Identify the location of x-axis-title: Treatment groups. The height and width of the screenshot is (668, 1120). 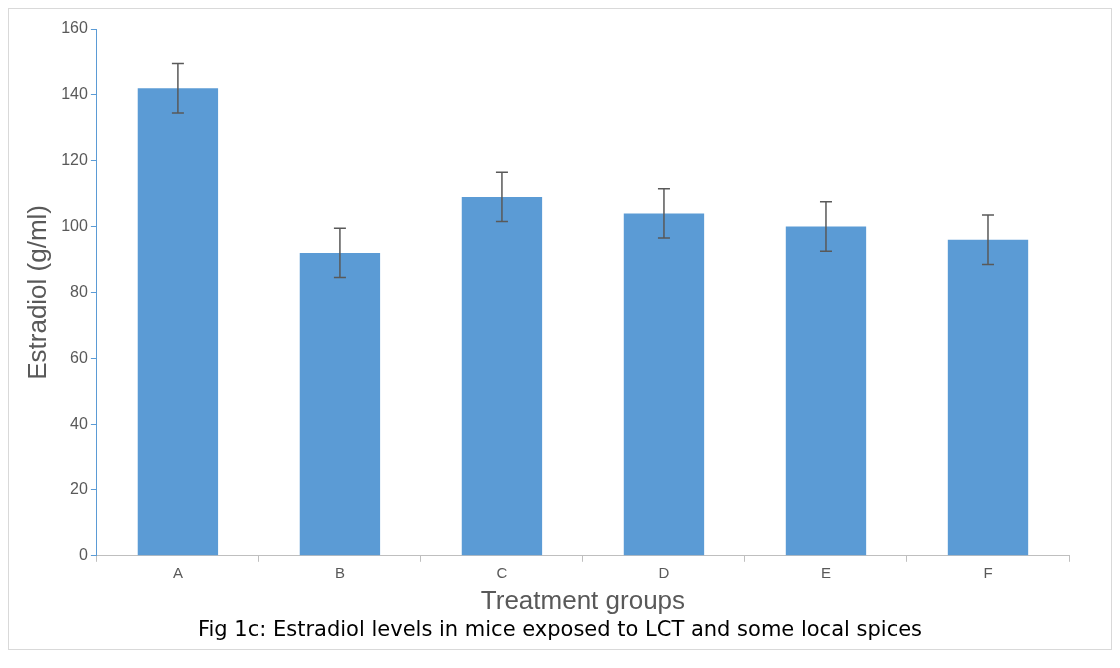
(583, 599).